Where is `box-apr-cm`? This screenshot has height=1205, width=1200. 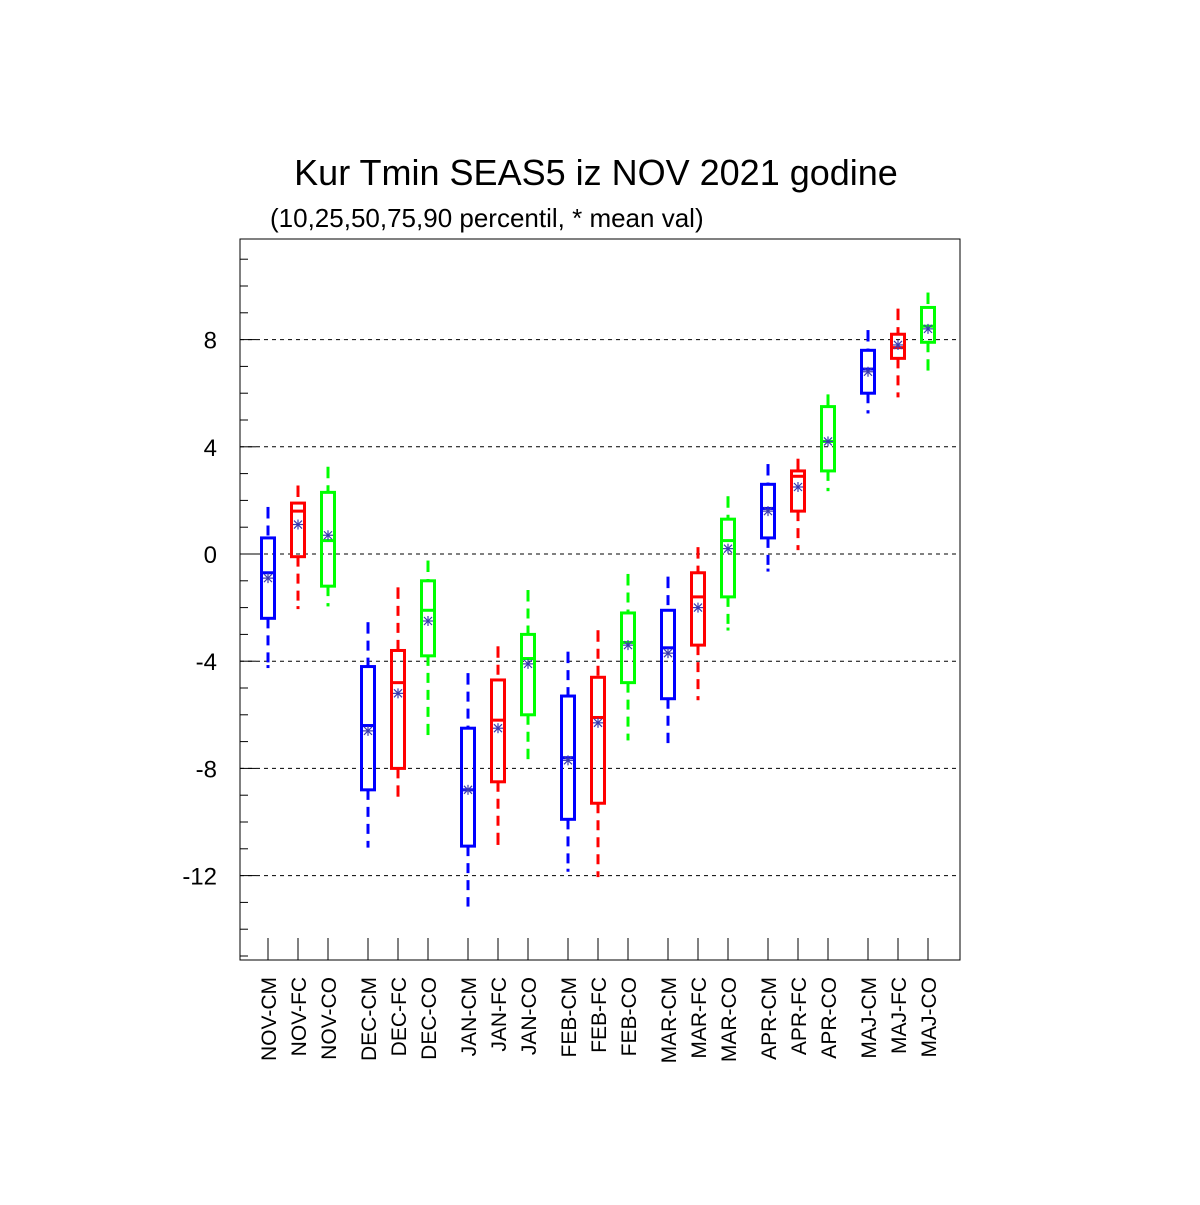 box-apr-cm is located at coordinates (768, 518).